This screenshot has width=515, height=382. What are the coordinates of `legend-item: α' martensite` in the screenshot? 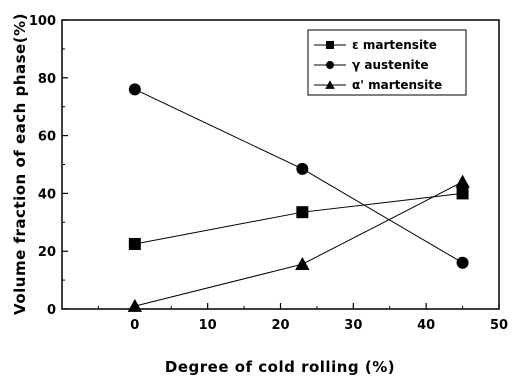 It's located at (378, 85).